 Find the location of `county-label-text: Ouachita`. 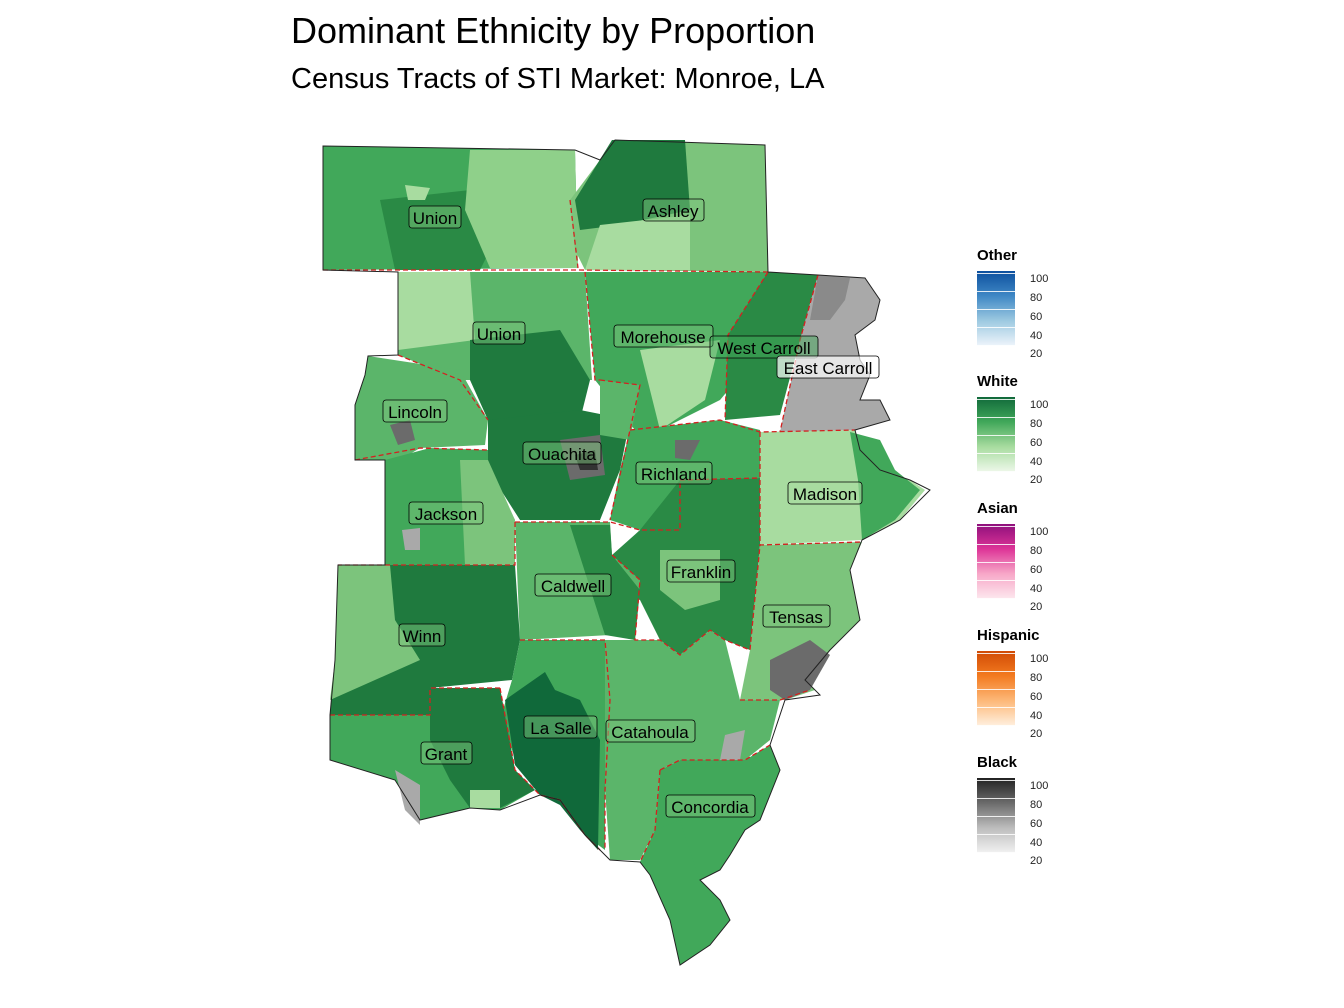

county-label-text: Ouachita is located at coordinates (562, 454).